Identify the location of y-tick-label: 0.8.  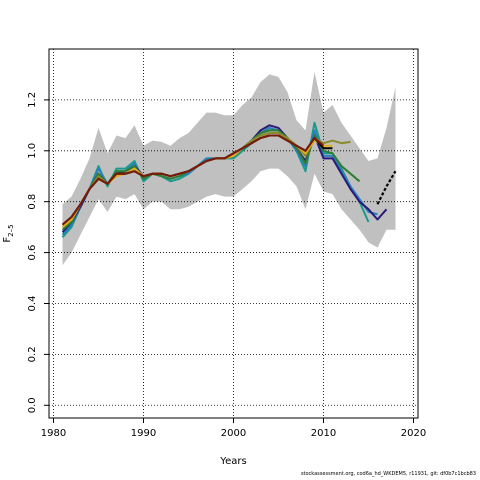
(32, 202).